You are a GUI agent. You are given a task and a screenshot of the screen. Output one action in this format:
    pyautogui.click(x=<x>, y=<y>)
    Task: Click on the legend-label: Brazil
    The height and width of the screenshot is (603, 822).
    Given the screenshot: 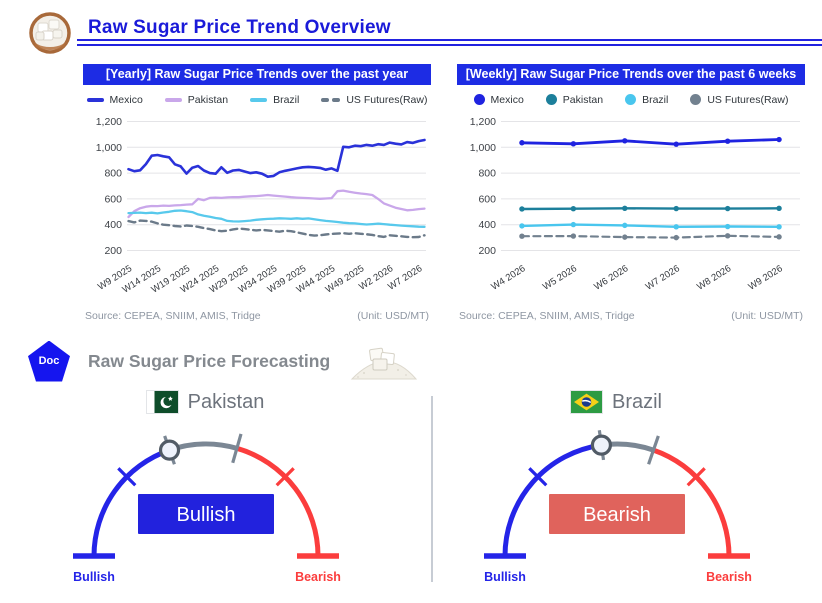 What is the action you would take?
    pyautogui.click(x=286, y=99)
    